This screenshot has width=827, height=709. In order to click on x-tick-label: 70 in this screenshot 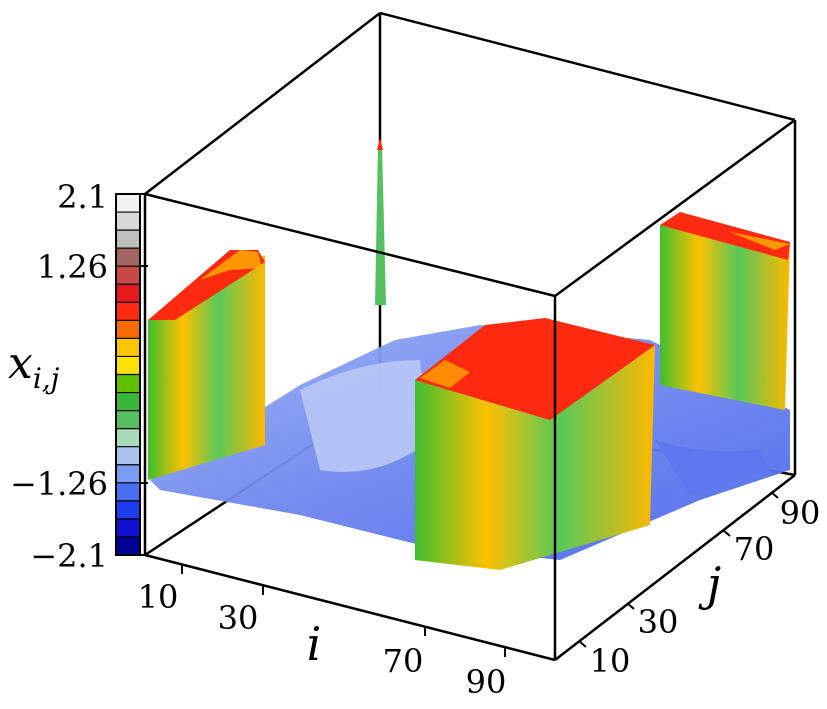, I will do `click(403, 661)`.